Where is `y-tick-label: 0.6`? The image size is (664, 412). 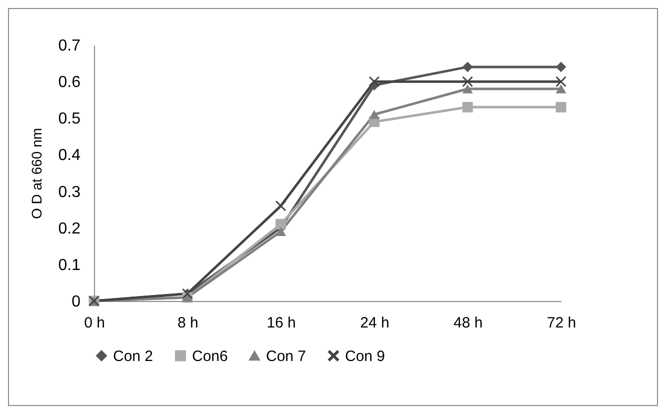
y-tick-label: 0.6 is located at coordinates (69, 83).